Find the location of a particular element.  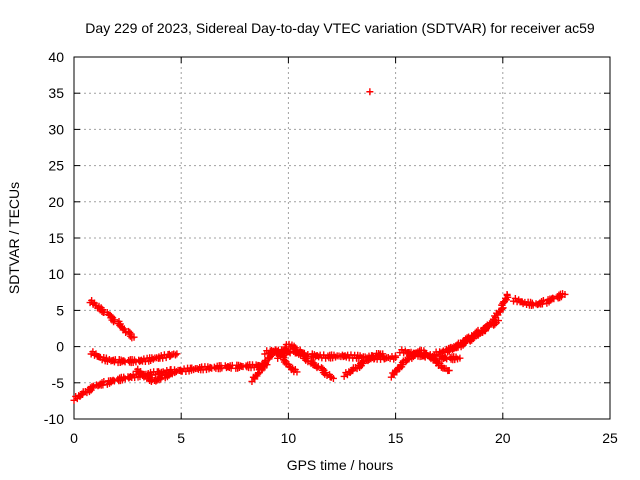

y-axis-label: SDTVAR / TECUs is located at coordinates (14, 238).